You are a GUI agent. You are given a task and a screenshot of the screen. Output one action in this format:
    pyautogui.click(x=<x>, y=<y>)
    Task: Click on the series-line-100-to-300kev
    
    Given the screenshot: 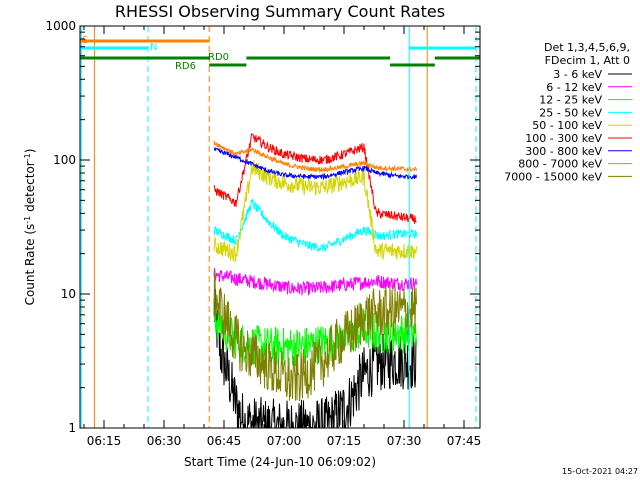 What is the action you would take?
    pyautogui.click(x=315, y=178)
    